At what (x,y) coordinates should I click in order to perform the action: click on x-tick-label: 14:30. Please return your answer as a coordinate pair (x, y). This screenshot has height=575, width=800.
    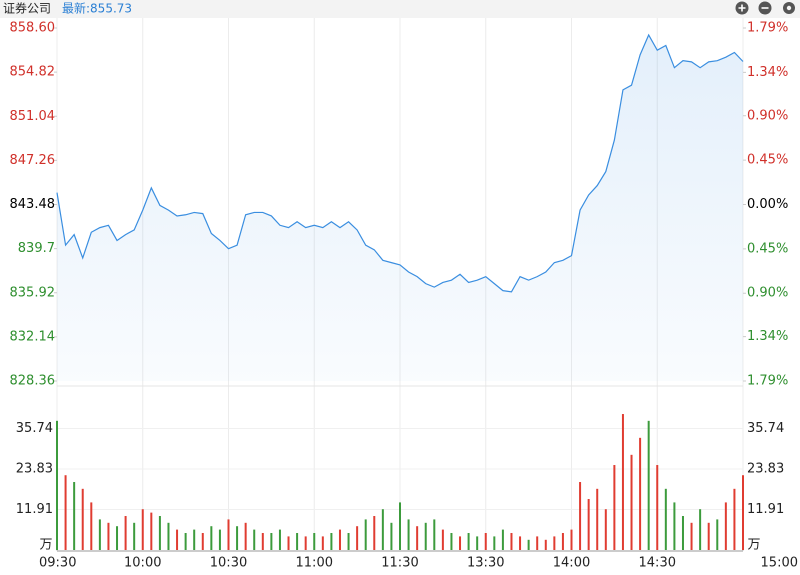
    Looking at the image, I should click on (657, 563).